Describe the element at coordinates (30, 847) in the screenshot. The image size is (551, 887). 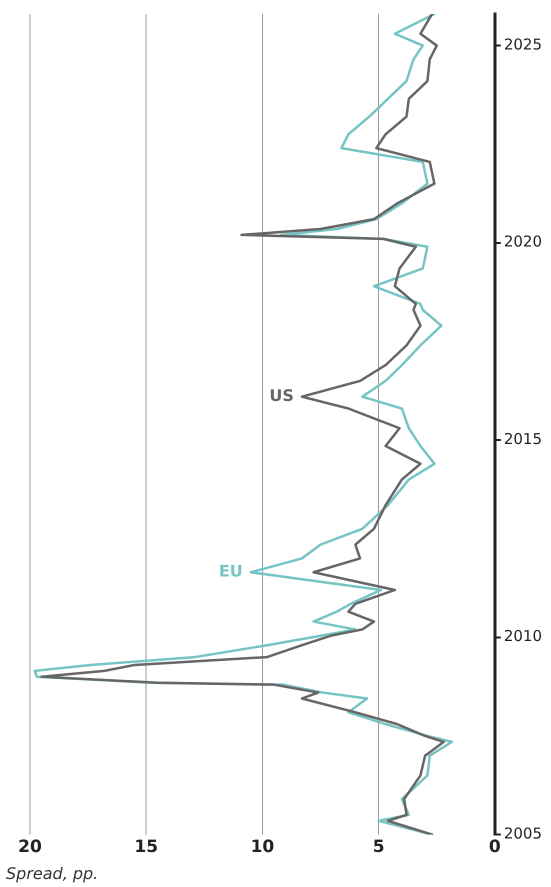
I see `x-tick-label: 20` at that location.